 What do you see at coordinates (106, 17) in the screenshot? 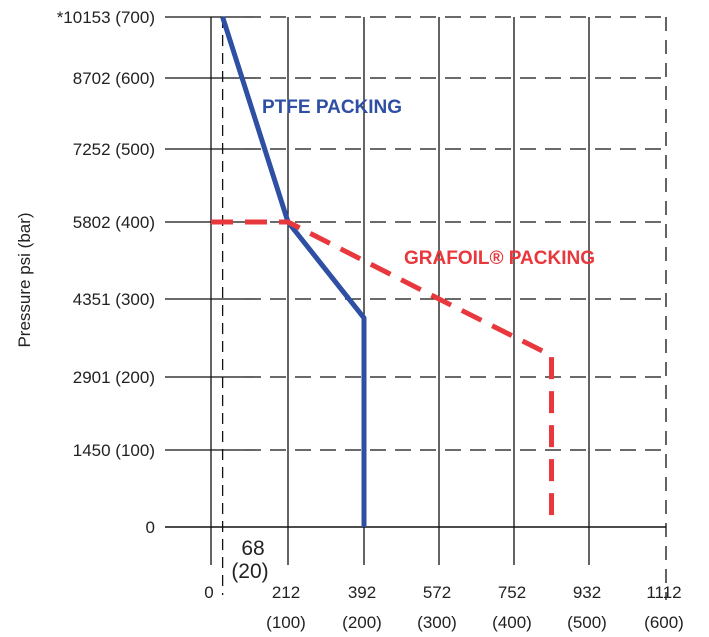
I see `y-tick-label-7: *10153 (700)` at bounding box center [106, 17].